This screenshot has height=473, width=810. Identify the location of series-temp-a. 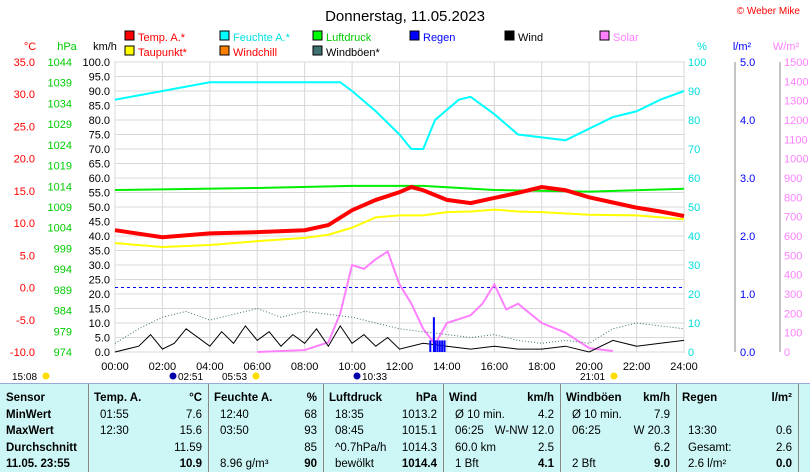
(399, 212).